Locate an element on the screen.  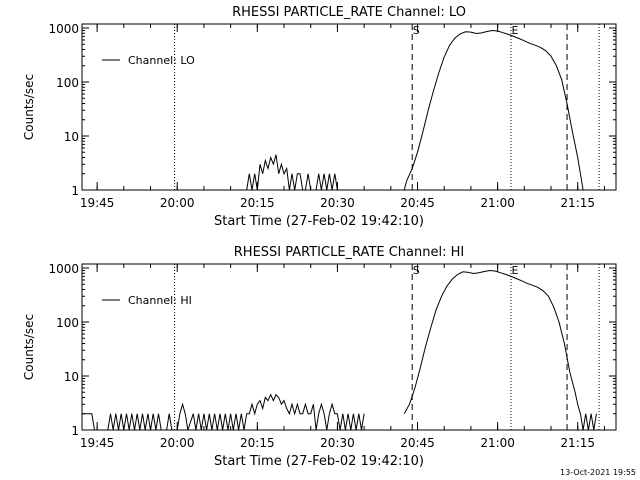
footer-timestamp: 13-Oct-2021 19:55 is located at coordinates (598, 472).